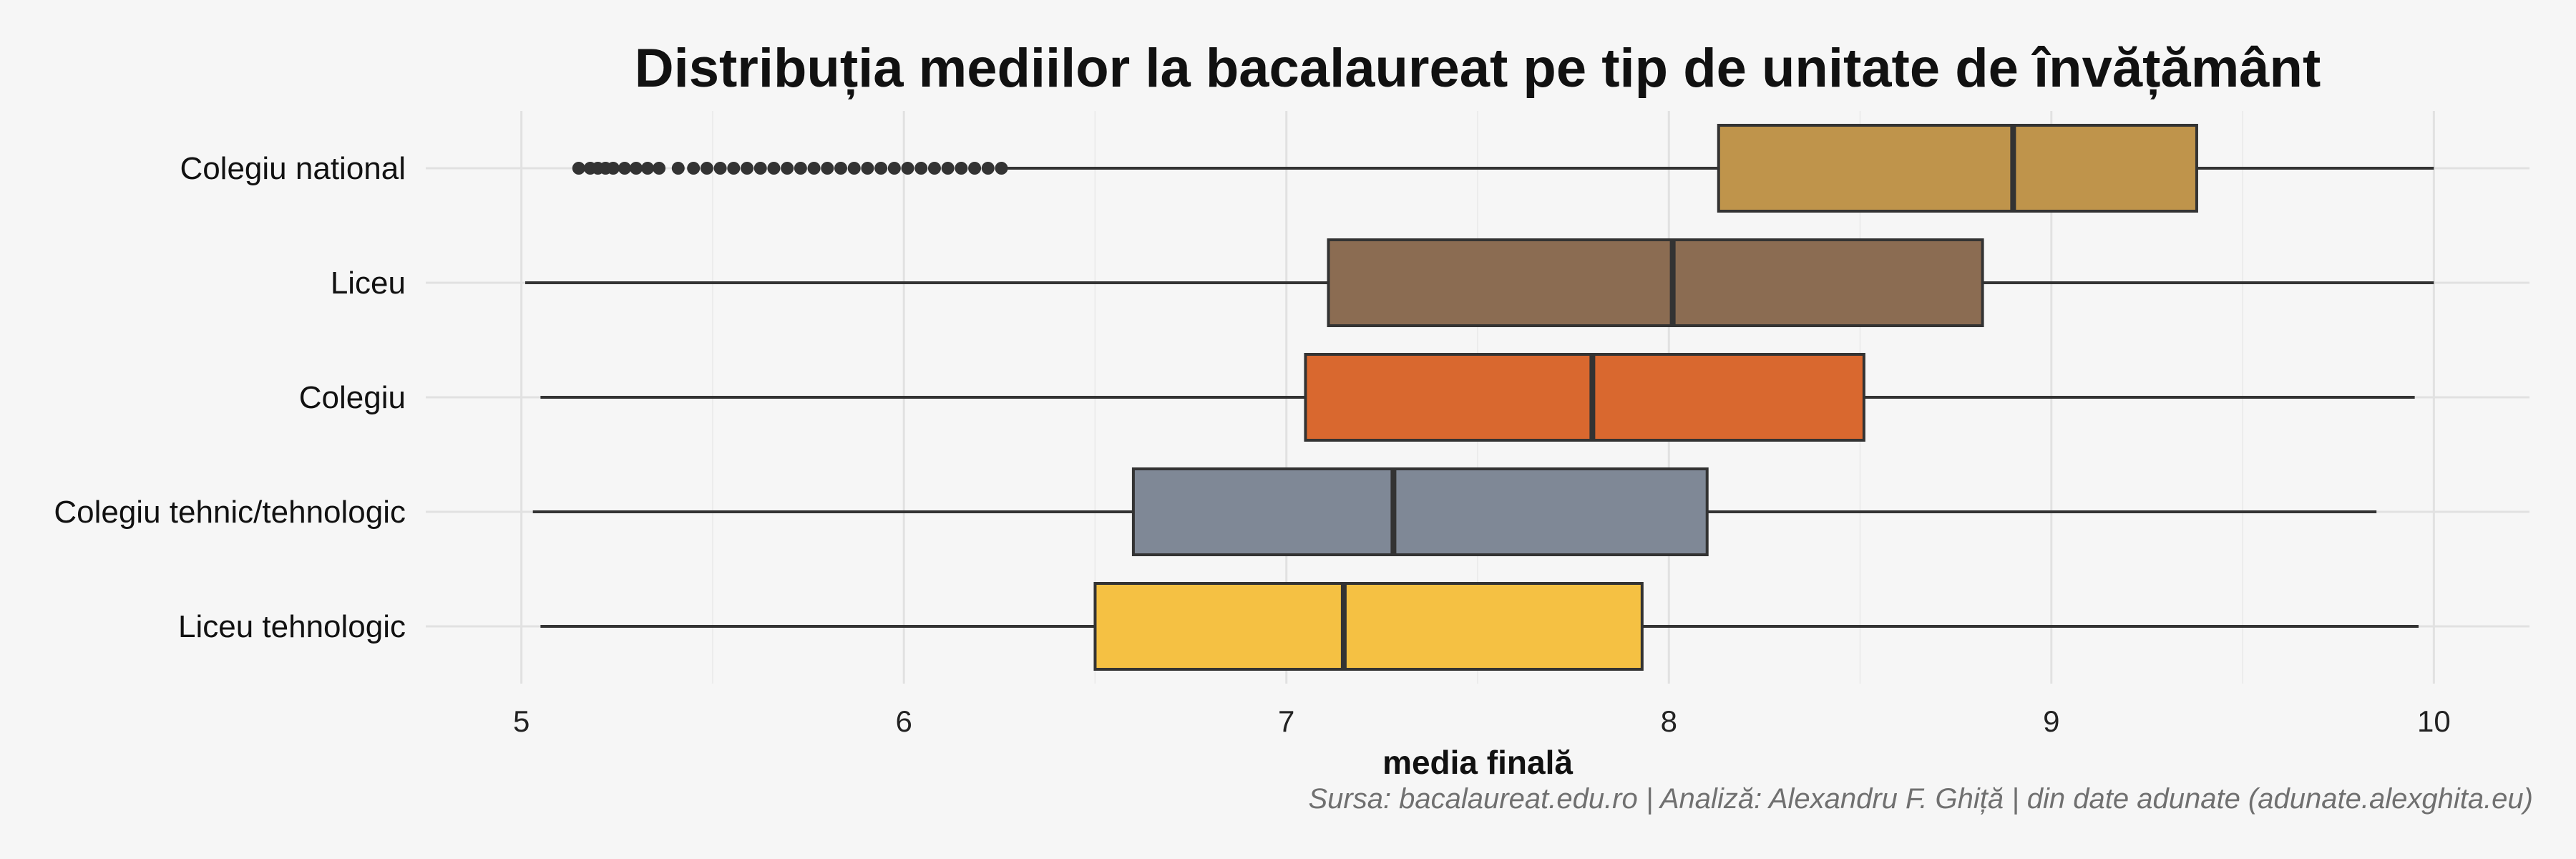 The image size is (2576, 859). What do you see at coordinates (230, 512) in the screenshot?
I see `y-category-label: Colegiu tehnic/tehnologic` at bounding box center [230, 512].